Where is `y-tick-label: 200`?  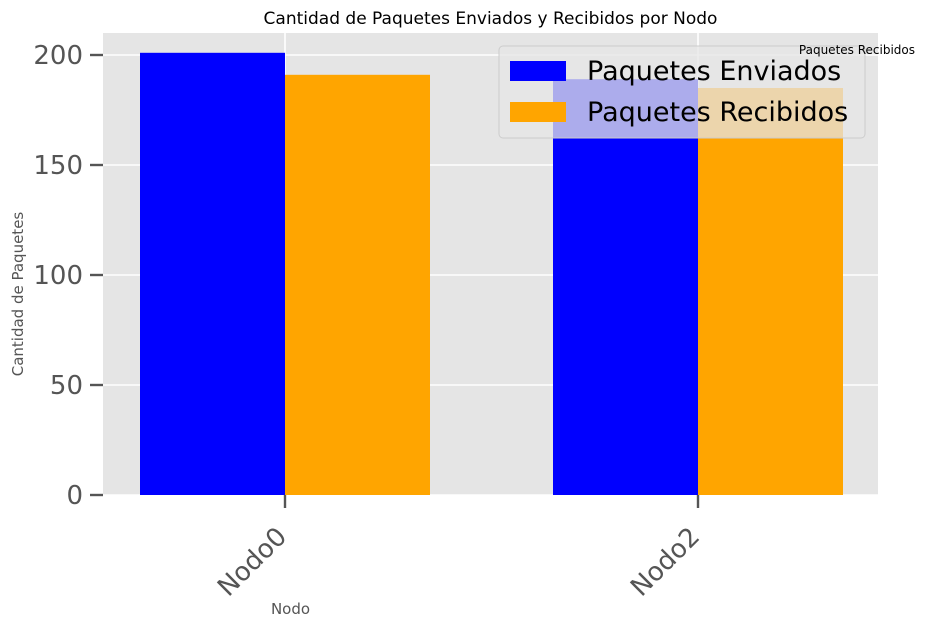 y-tick-label: 200 is located at coordinates (58, 56).